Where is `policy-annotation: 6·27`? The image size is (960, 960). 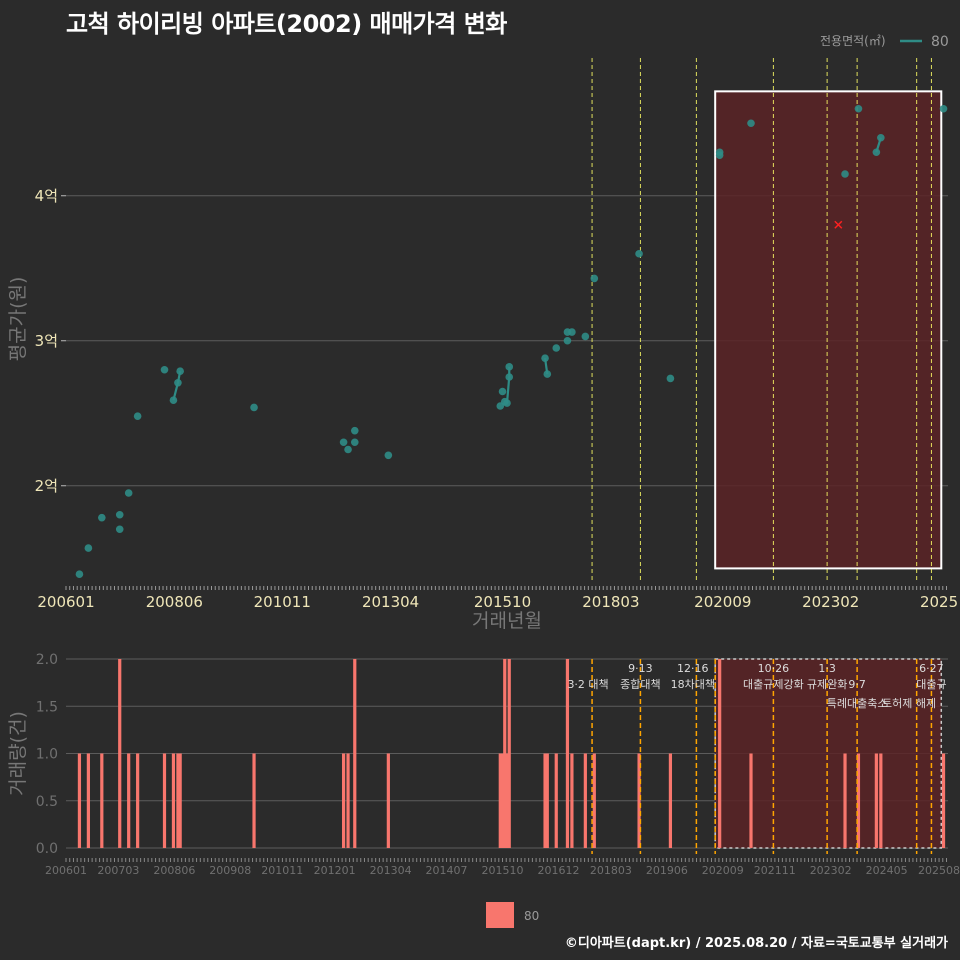 policy-annotation: 6·27 is located at coordinates (931, 668).